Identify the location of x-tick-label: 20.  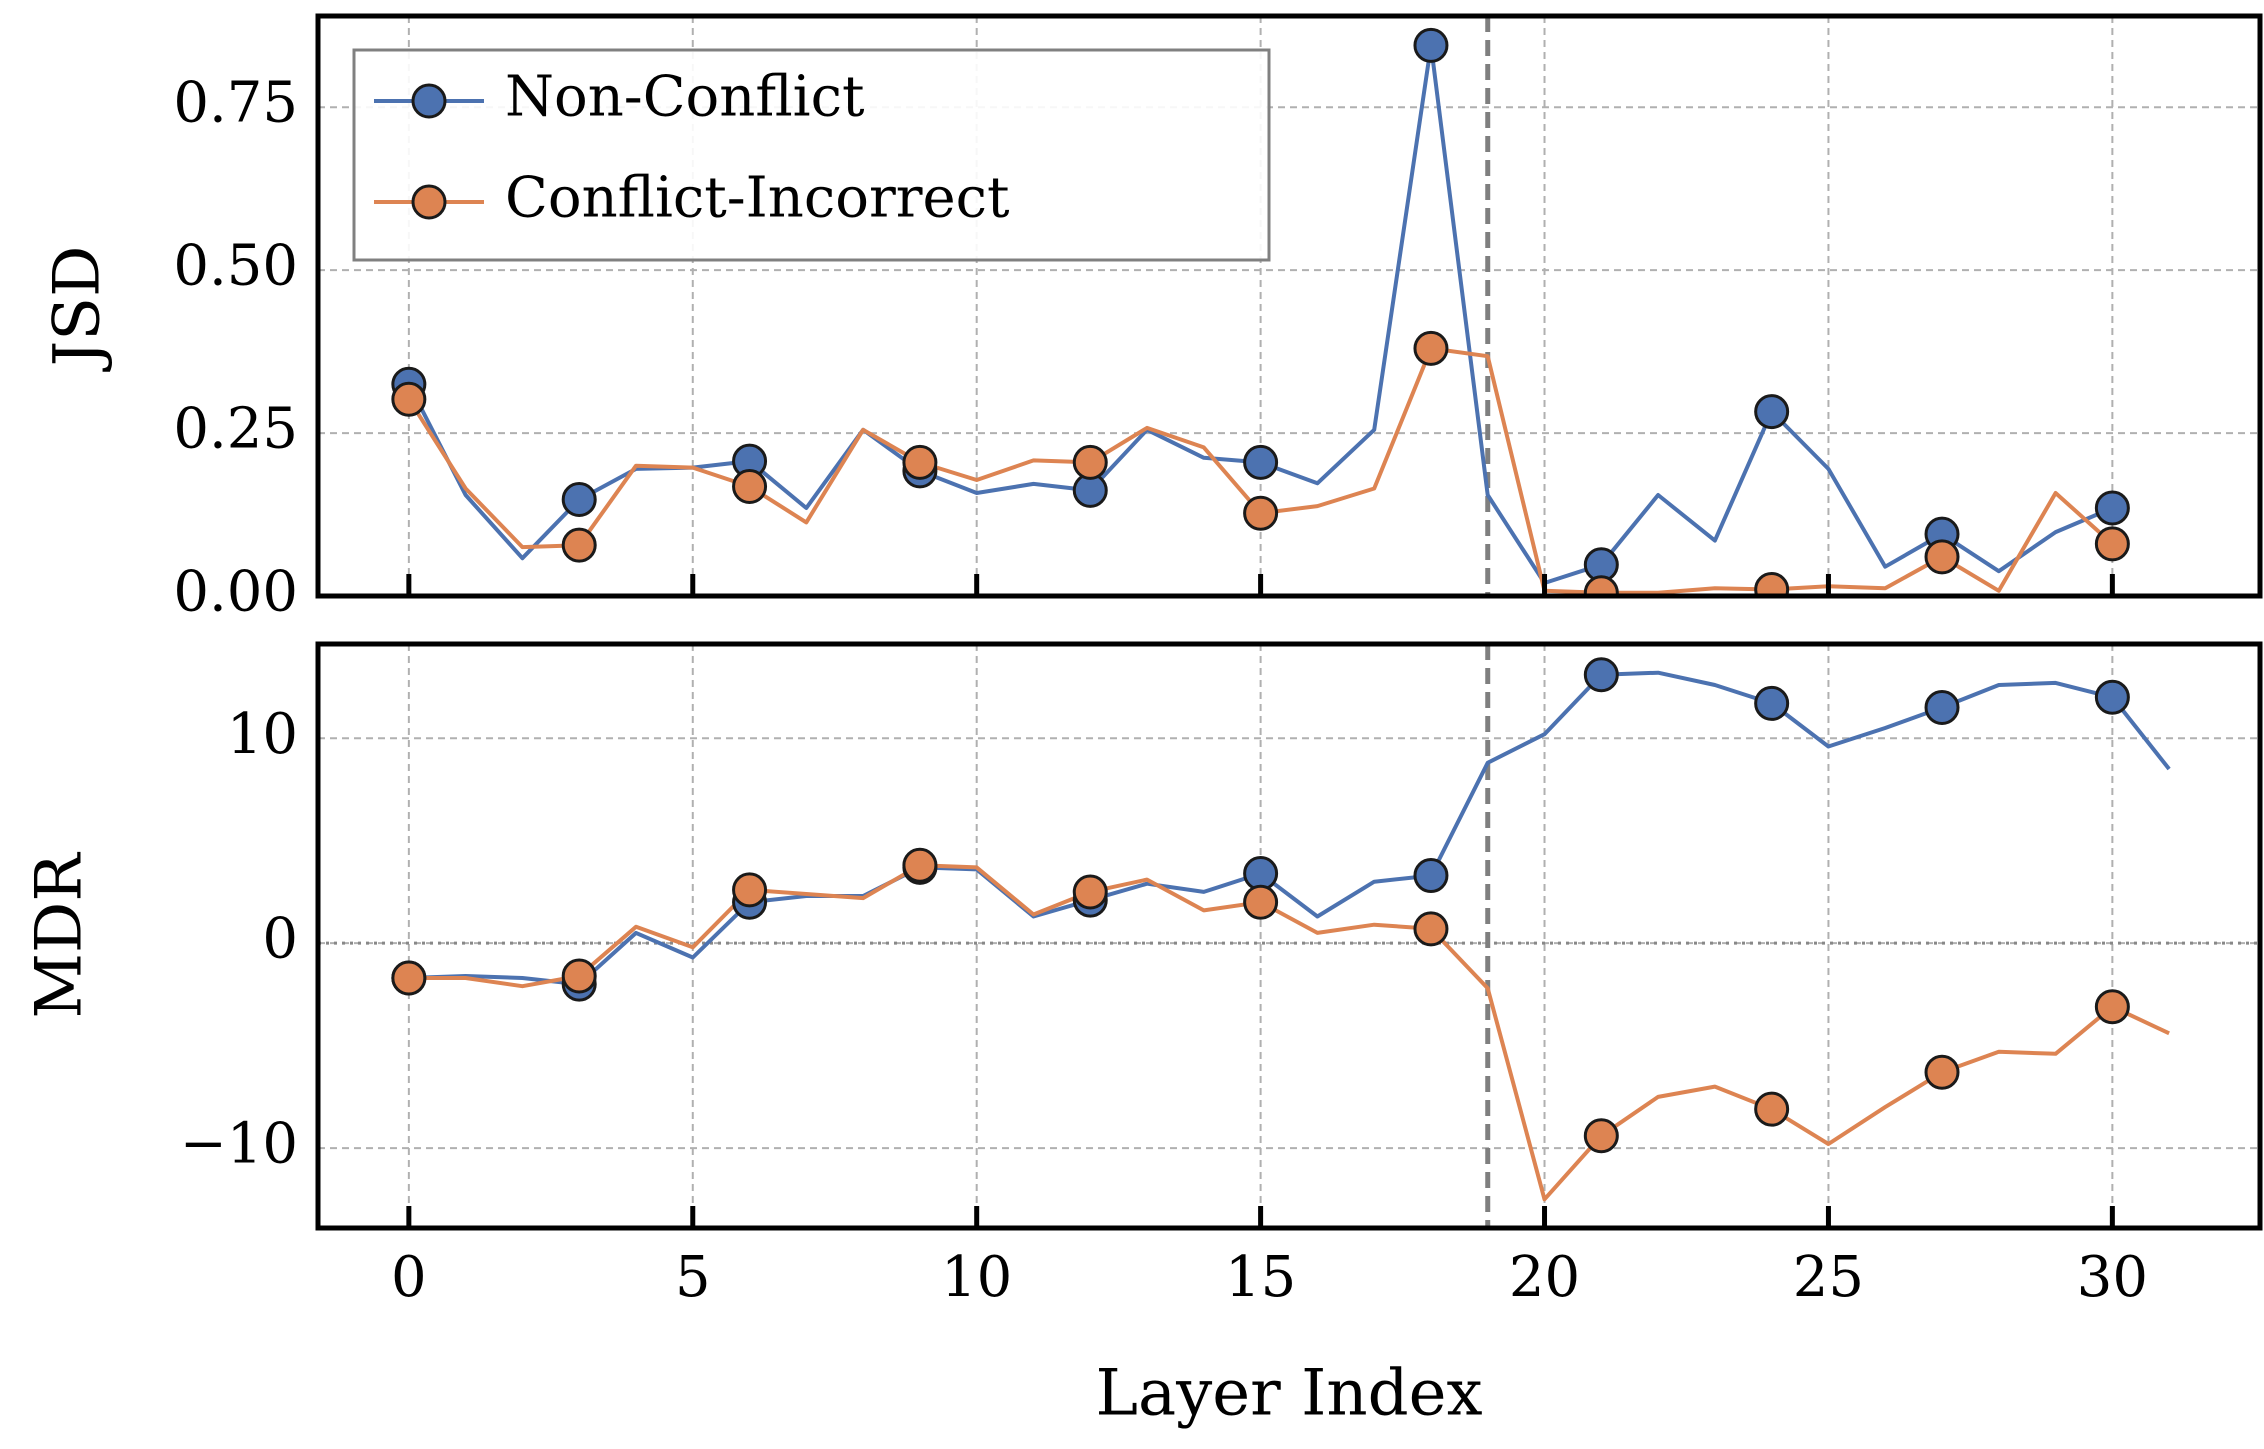
(1544, 1277).